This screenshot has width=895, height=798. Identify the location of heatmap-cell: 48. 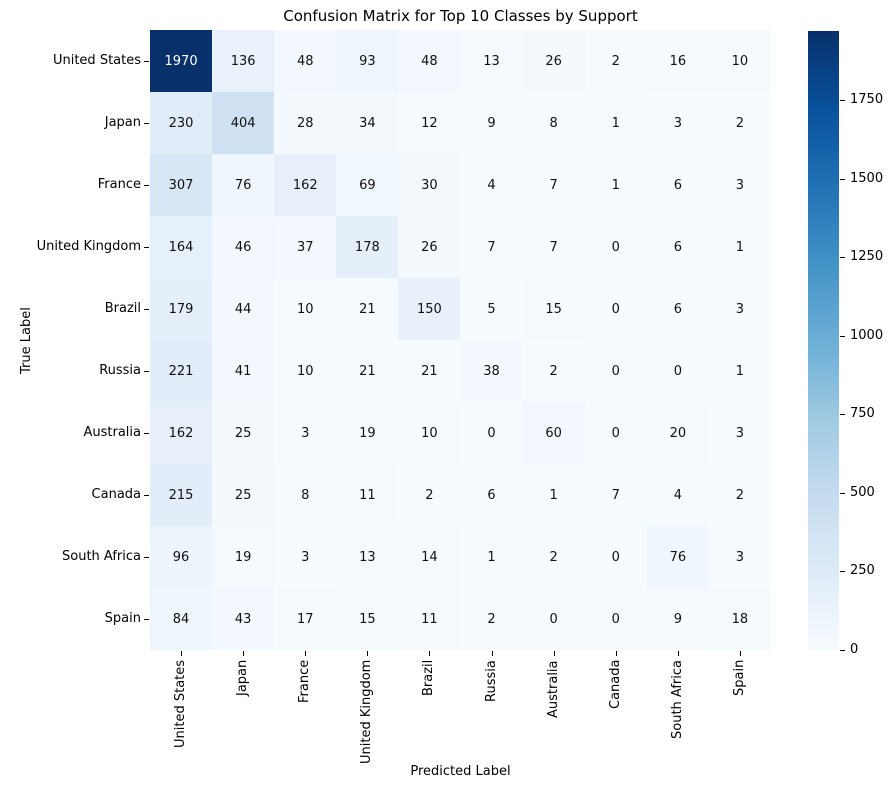
(429, 61).